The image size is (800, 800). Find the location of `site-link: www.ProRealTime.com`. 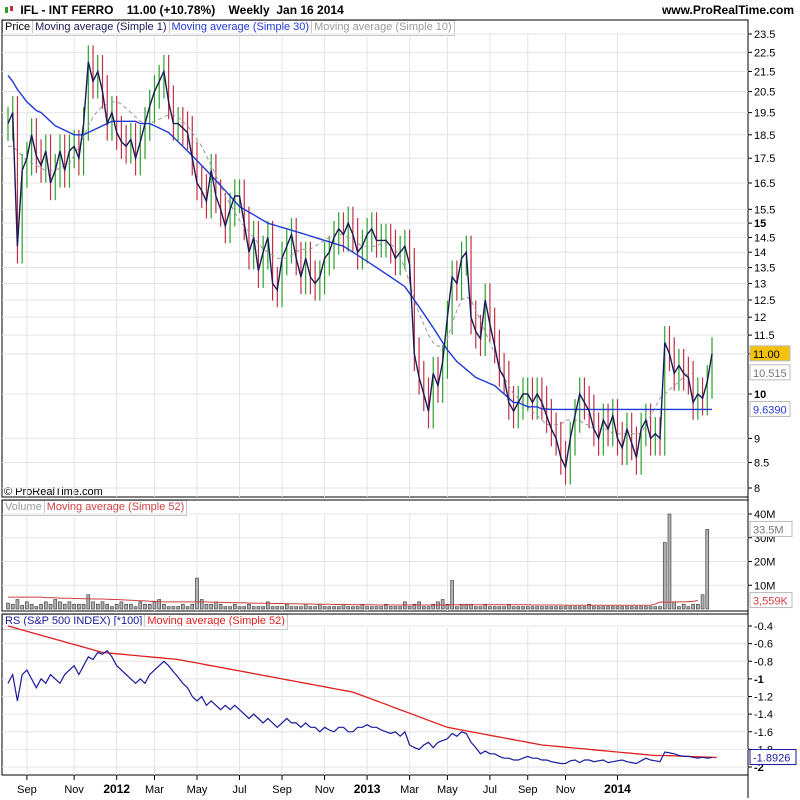

site-link: www.ProRealTime.com is located at coordinates (727, 10).